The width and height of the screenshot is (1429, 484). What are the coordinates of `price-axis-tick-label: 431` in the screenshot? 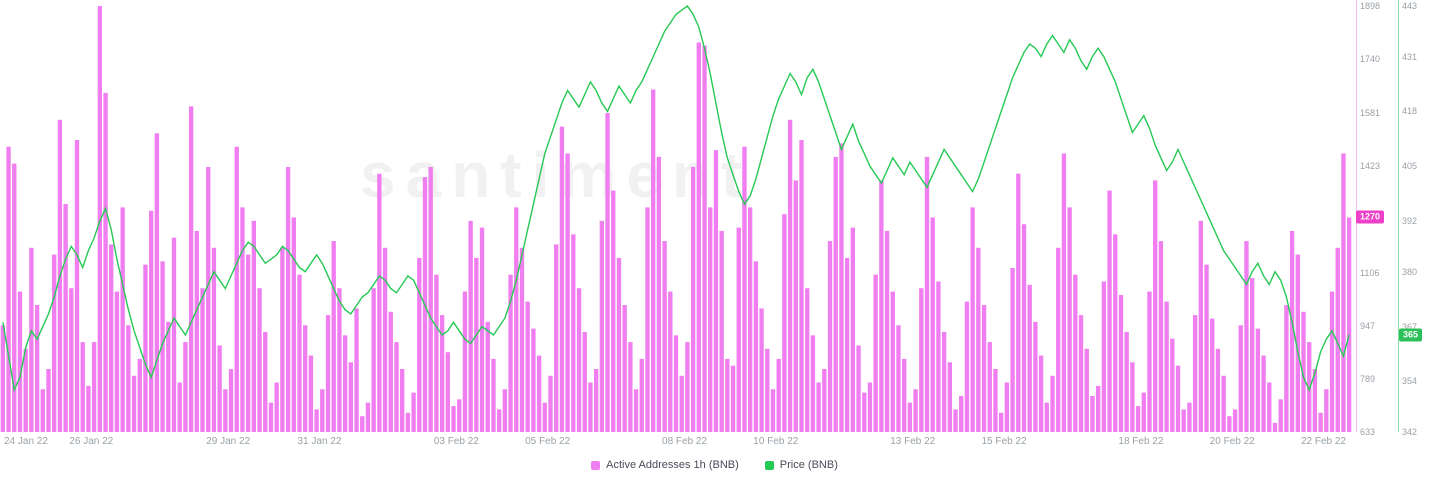 It's located at (1410, 56).